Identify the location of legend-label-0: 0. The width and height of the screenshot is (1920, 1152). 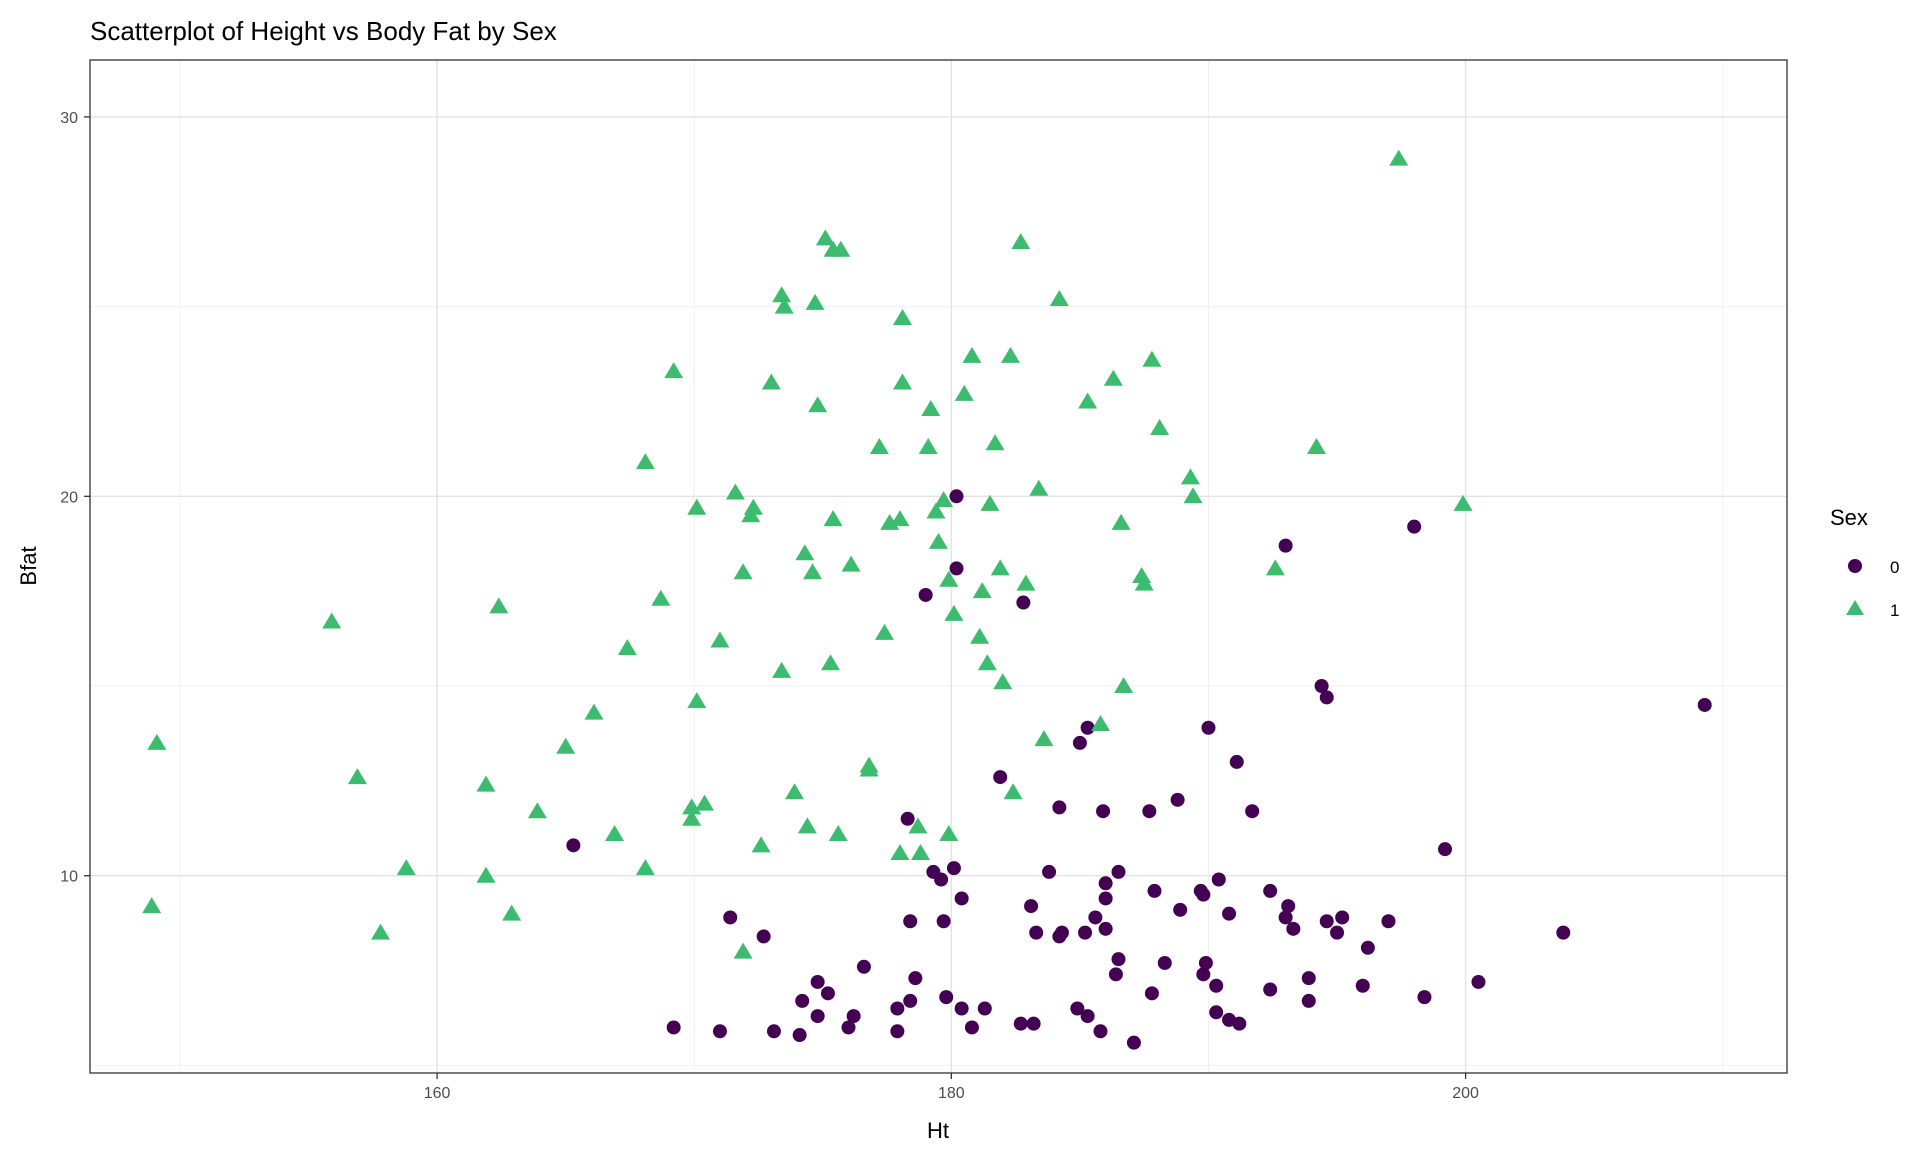
(1894, 567).